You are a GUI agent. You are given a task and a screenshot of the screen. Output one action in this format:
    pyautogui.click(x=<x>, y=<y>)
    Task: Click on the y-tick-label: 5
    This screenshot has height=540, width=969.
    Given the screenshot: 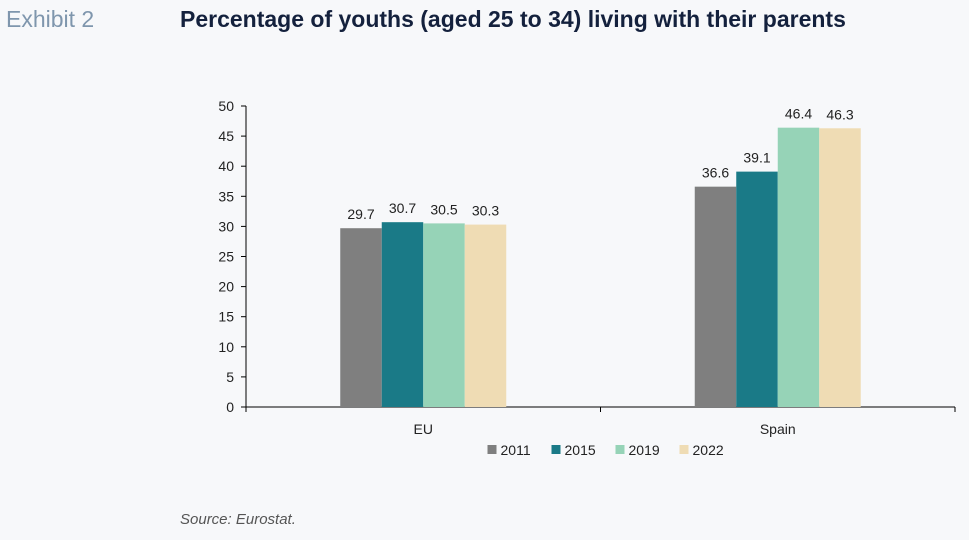 What is the action you would take?
    pyautogui.click(x=230, y=377)
    